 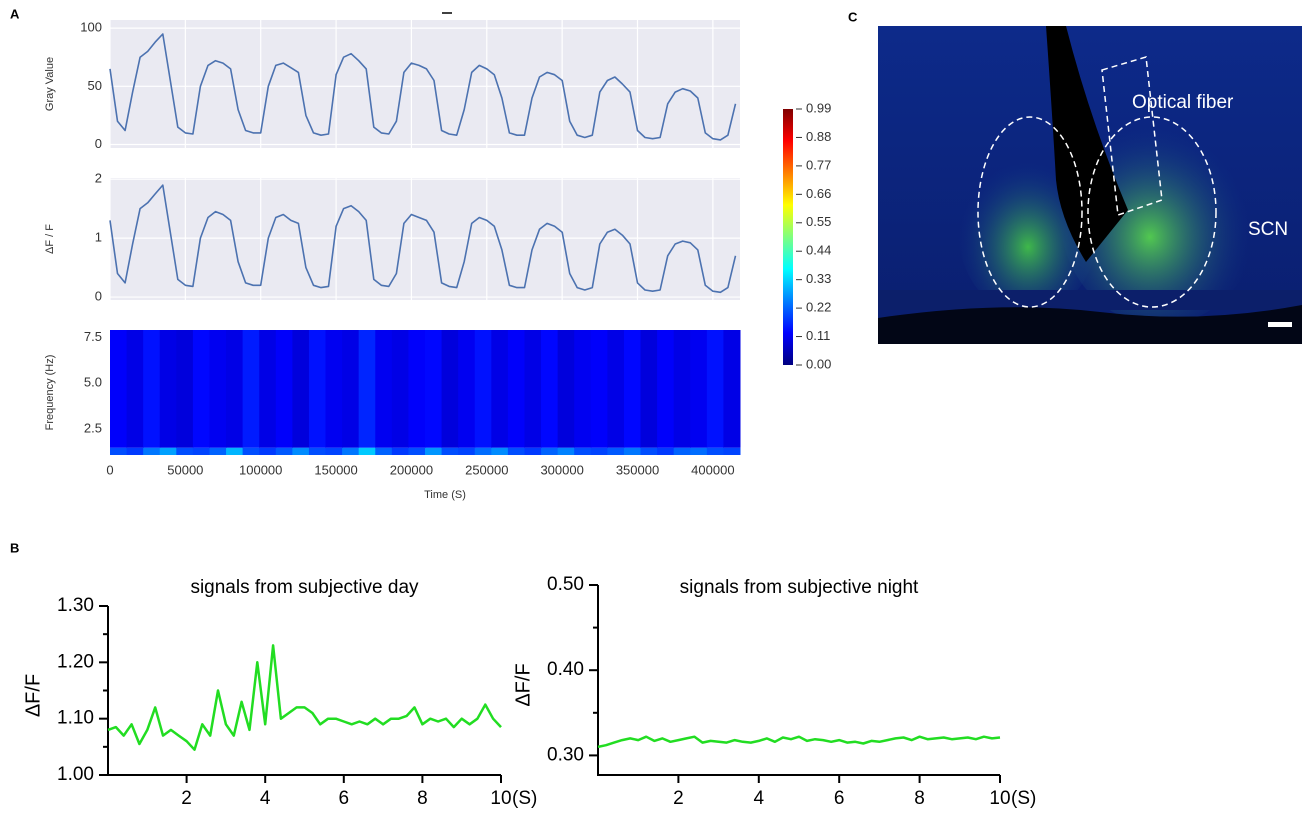 I want to click on chart-title: signals from subjective night, so click(x=799, y=587).